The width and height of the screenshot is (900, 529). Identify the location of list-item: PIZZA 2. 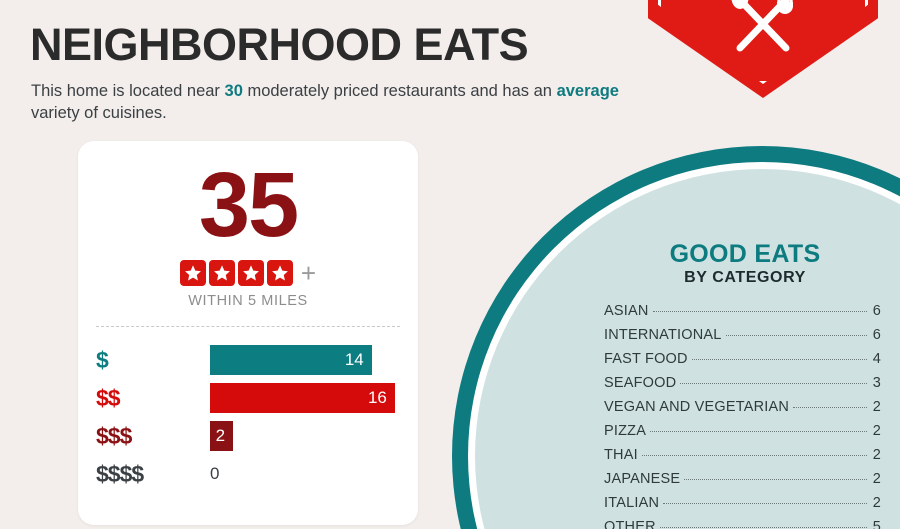
(742, 435).